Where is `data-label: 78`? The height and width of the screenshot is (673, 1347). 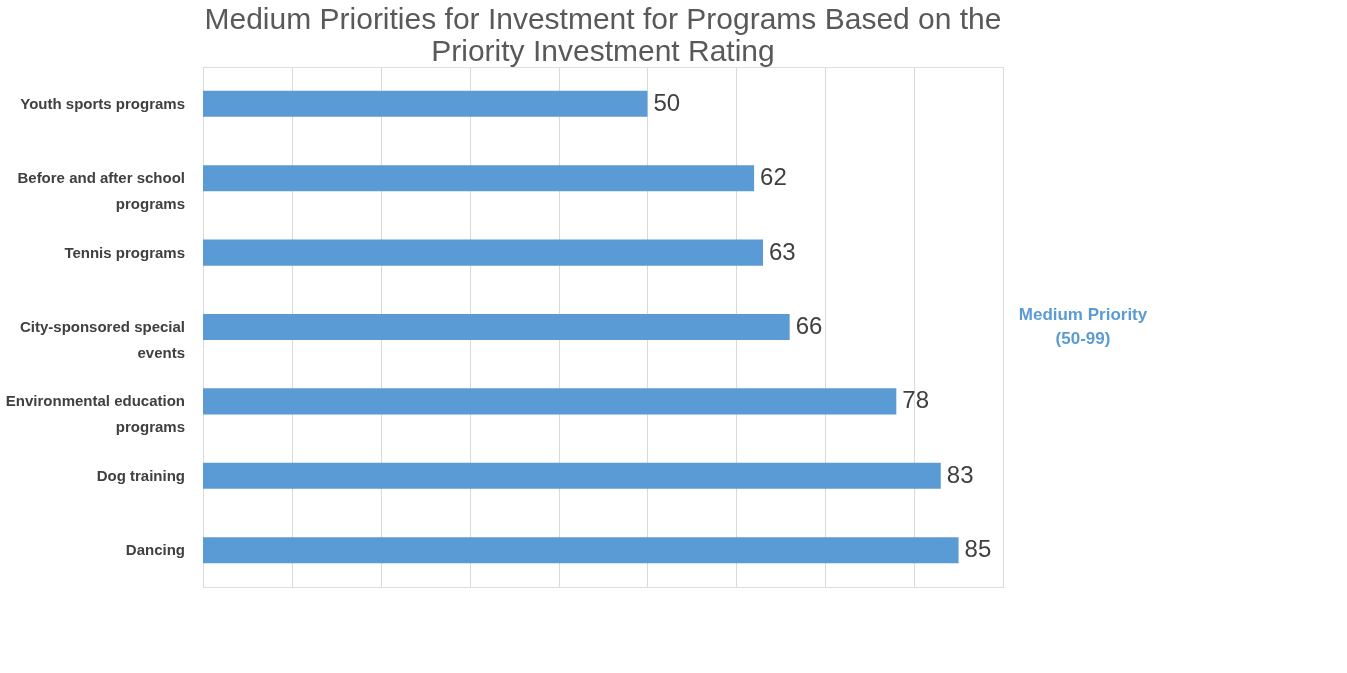
data-label: 78 is located at coordinates (916, 400).